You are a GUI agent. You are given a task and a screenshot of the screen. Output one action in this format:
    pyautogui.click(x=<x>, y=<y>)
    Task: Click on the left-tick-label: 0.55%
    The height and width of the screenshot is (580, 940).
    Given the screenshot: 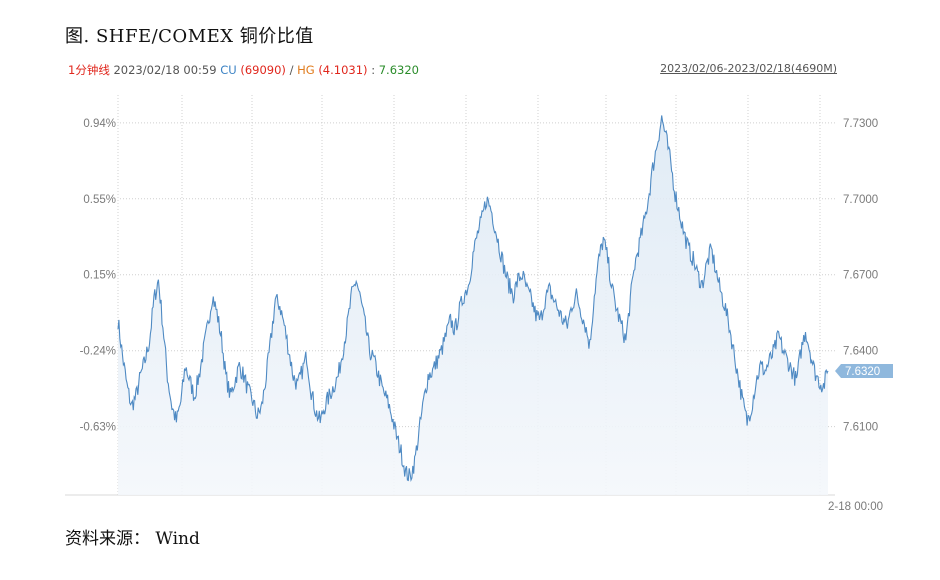 What is the action you would take?
    pyautogui.click(x=99, y=200)
    